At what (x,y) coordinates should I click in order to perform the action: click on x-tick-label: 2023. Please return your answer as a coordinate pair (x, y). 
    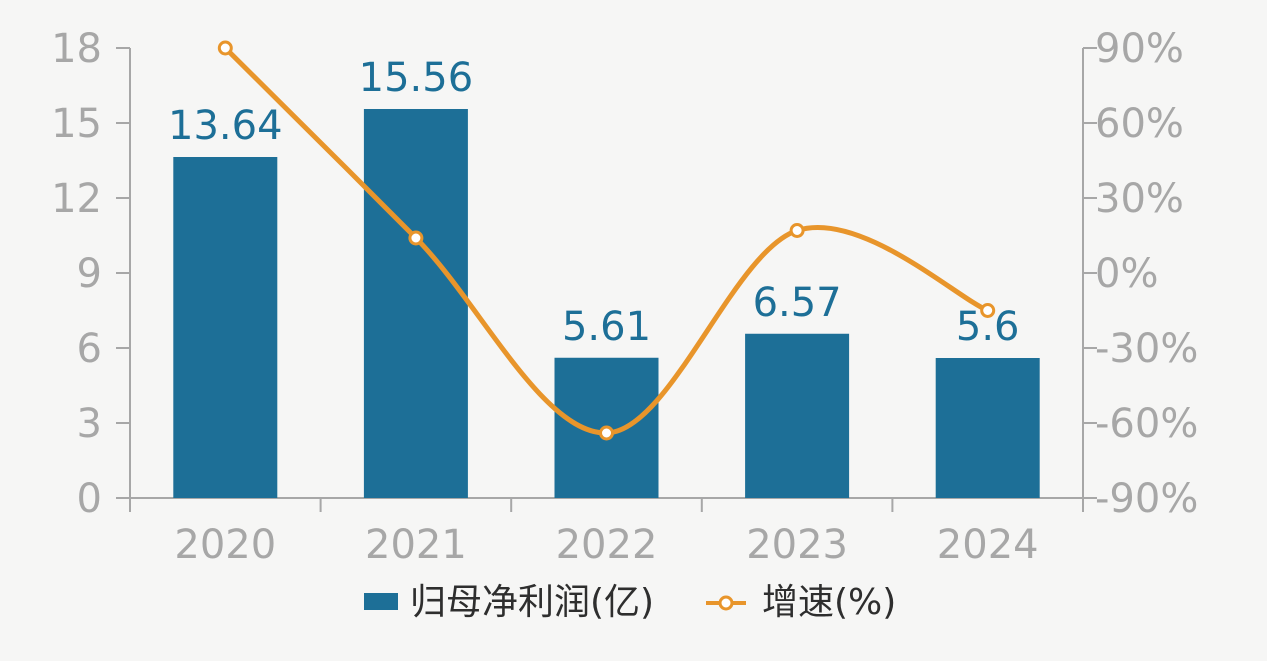
    Looking at the image, I should click on (797, 545).